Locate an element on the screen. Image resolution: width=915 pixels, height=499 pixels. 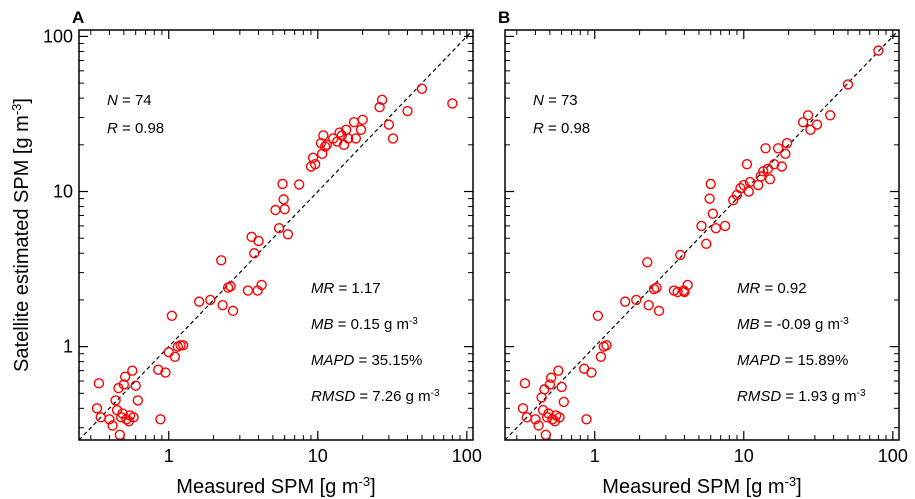
stat-n: N = 74 is located at coordinates (129, 100).